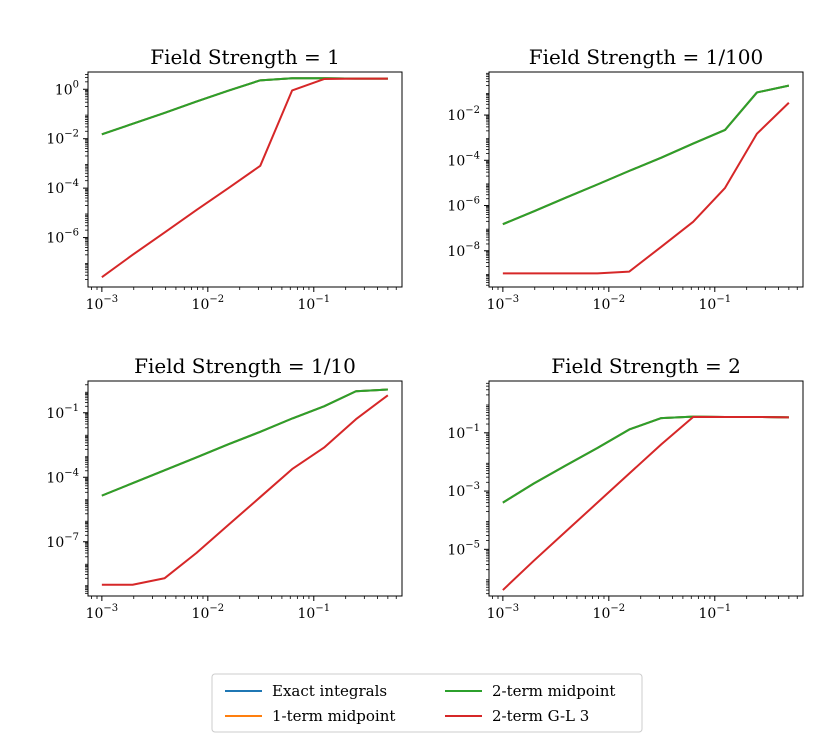  What do you see at coordinates (245, 366) in the screenshot?
I see `chart-title: Field Strength = 1/10` at bounding box center [245, 366].